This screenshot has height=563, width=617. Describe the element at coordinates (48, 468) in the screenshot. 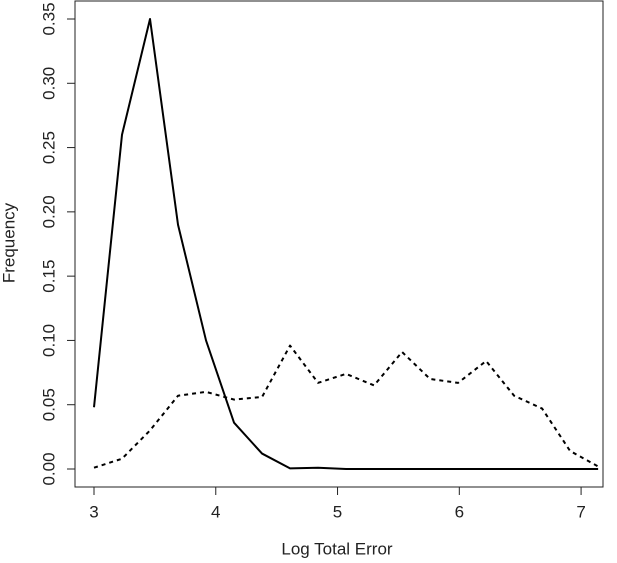

I see `y-tick-label: 0.00` at that location.